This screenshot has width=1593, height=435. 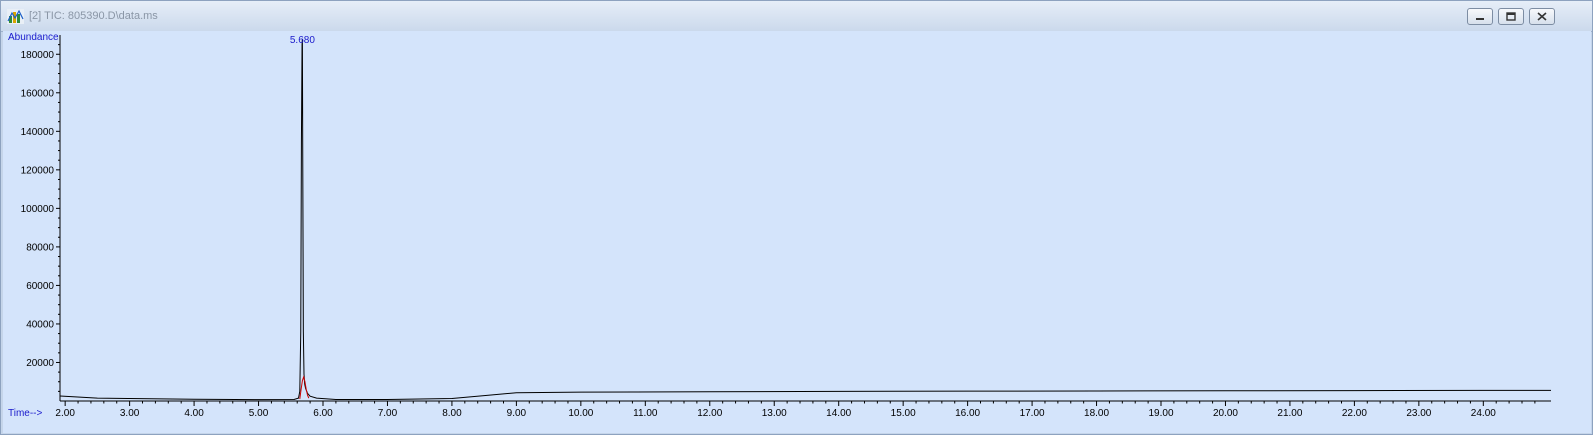 I want to click on integration-trace-line, so click(x=304, y=387).